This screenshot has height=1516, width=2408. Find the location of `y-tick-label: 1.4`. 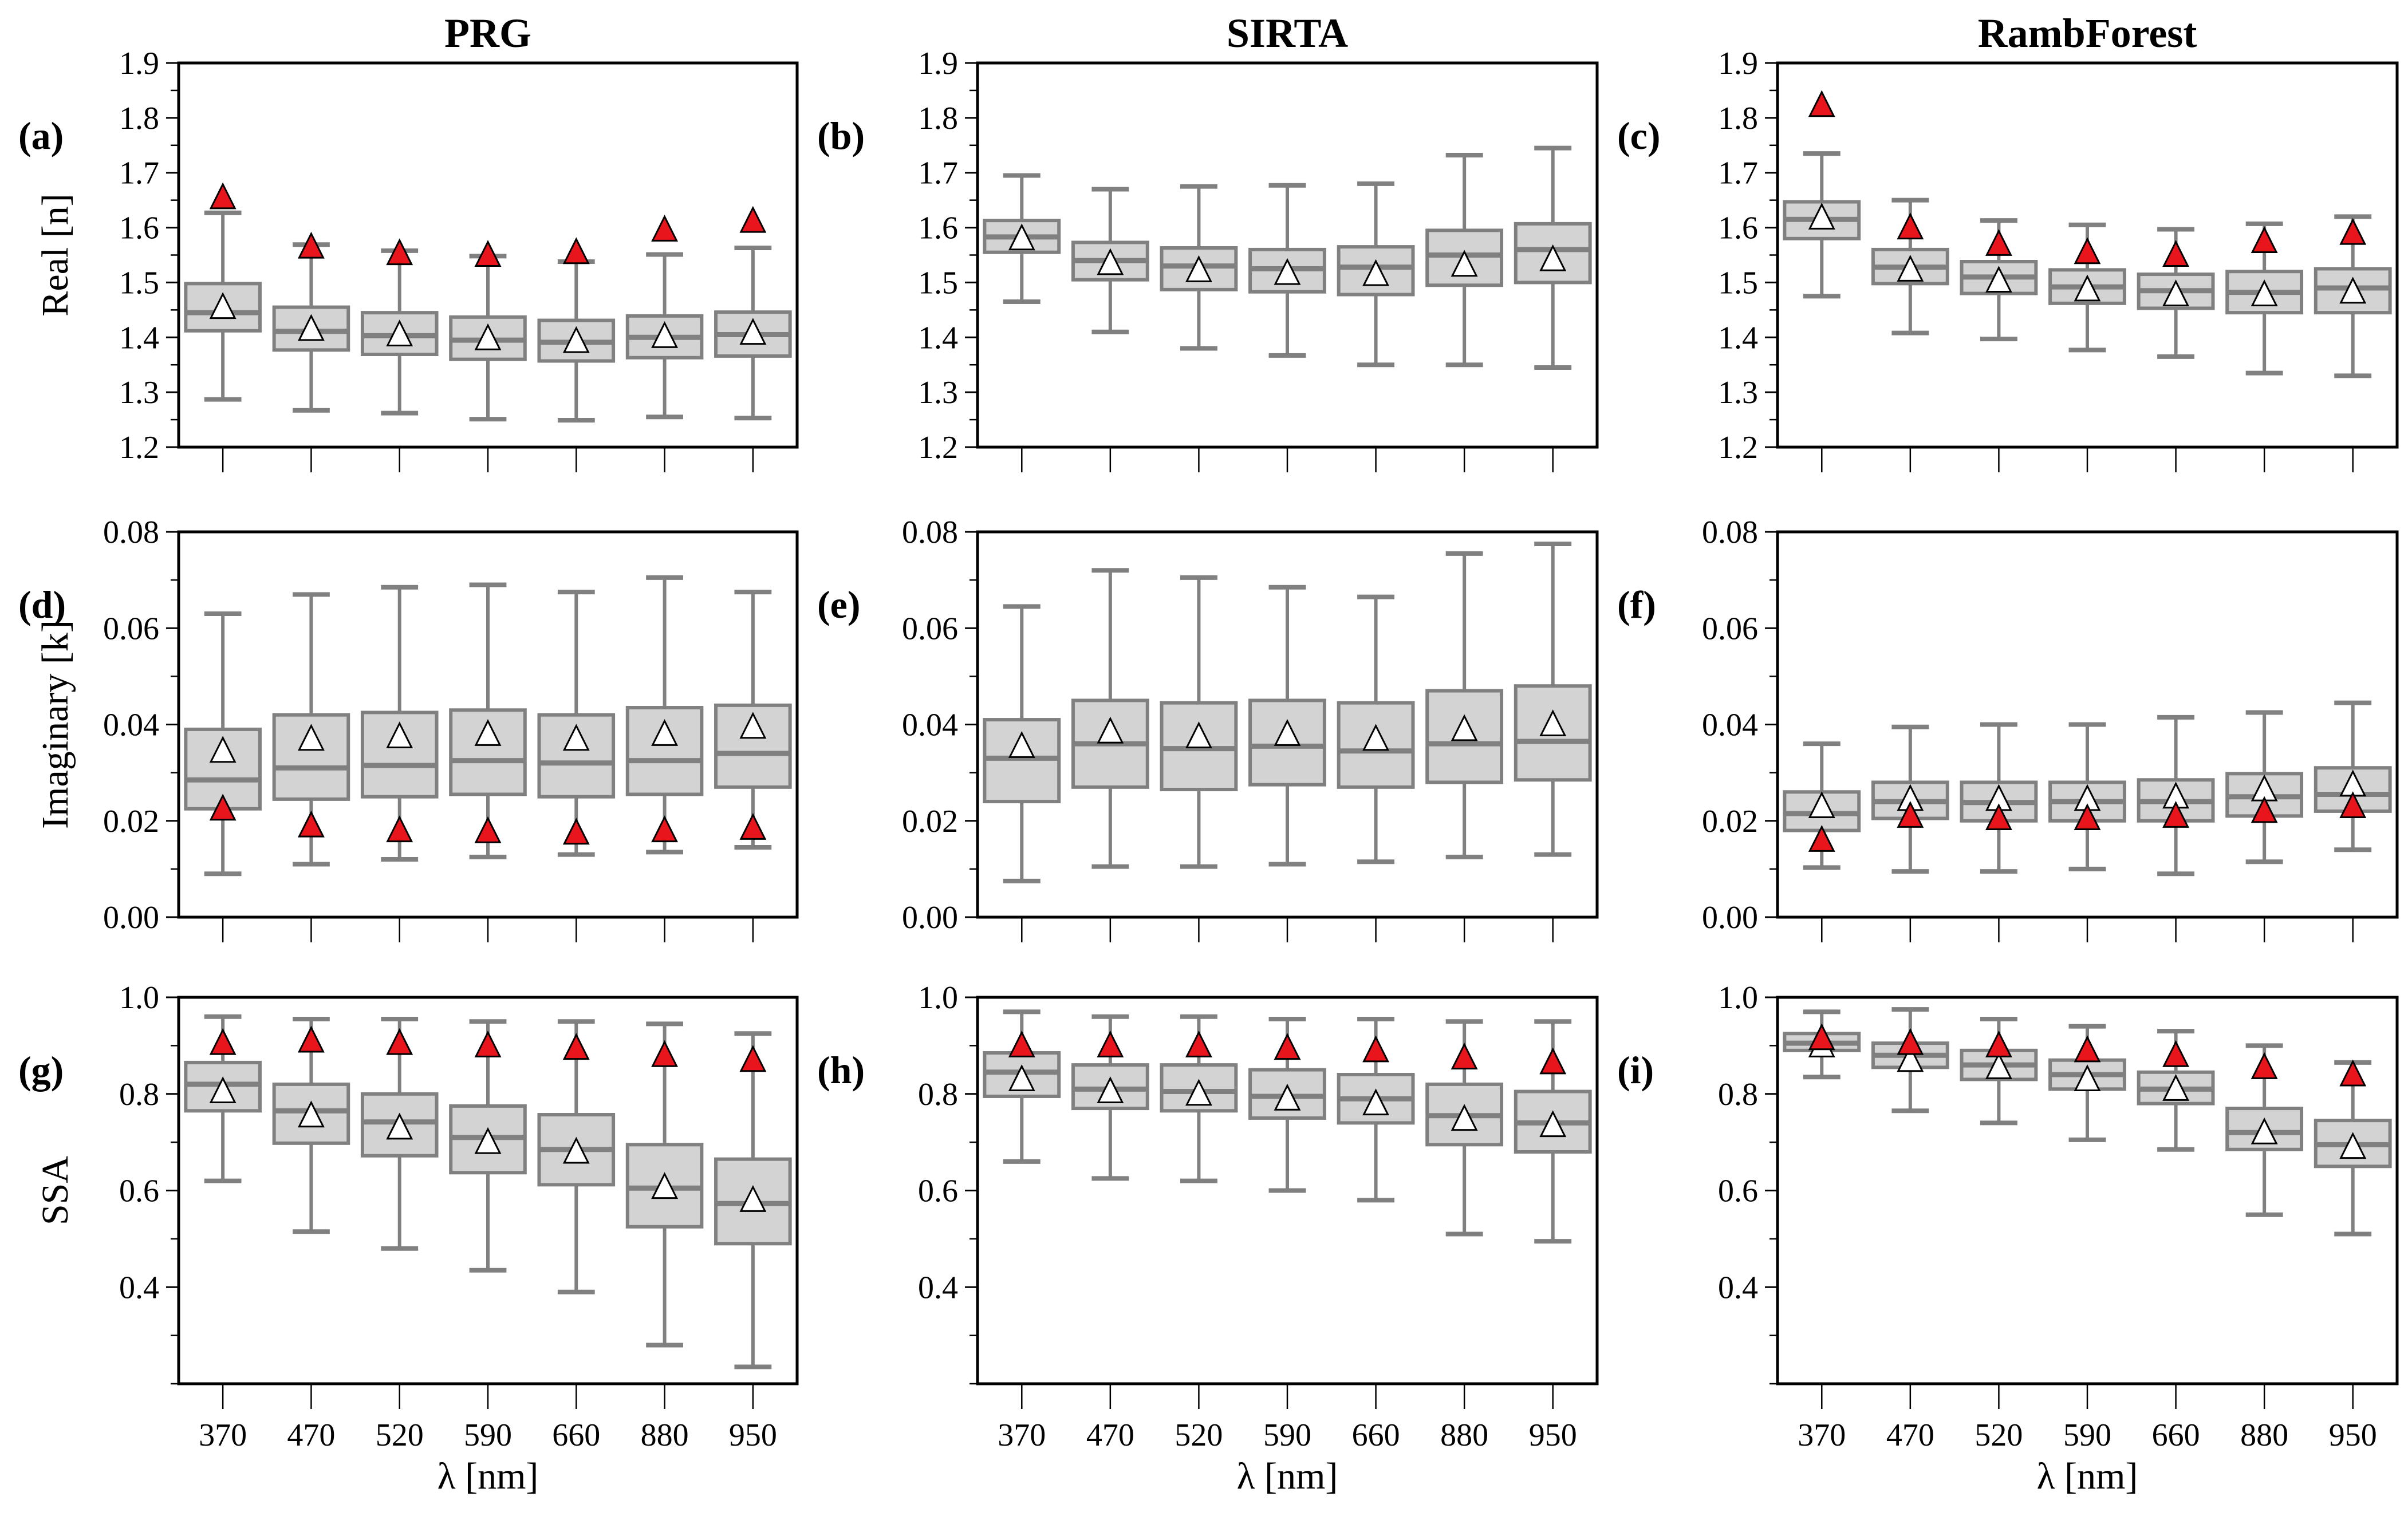

y-tick-label: 1.4 is located at coordinates (139, 338).